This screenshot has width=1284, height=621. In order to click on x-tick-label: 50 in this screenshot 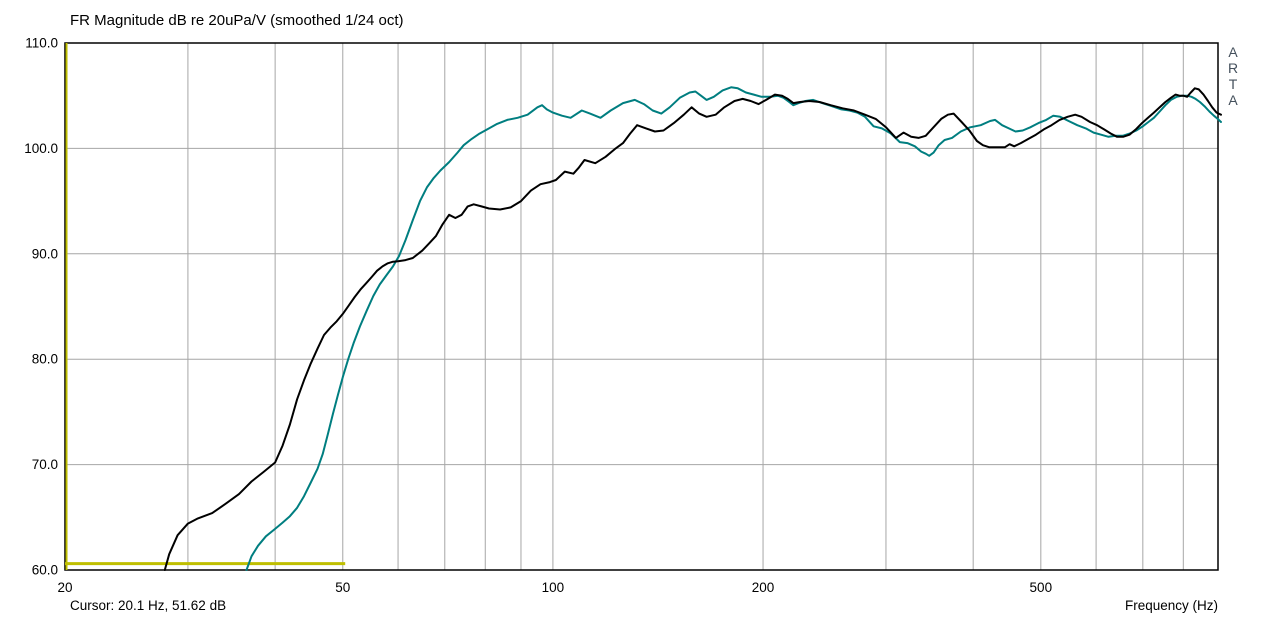, I will do `click(342, 587)`.